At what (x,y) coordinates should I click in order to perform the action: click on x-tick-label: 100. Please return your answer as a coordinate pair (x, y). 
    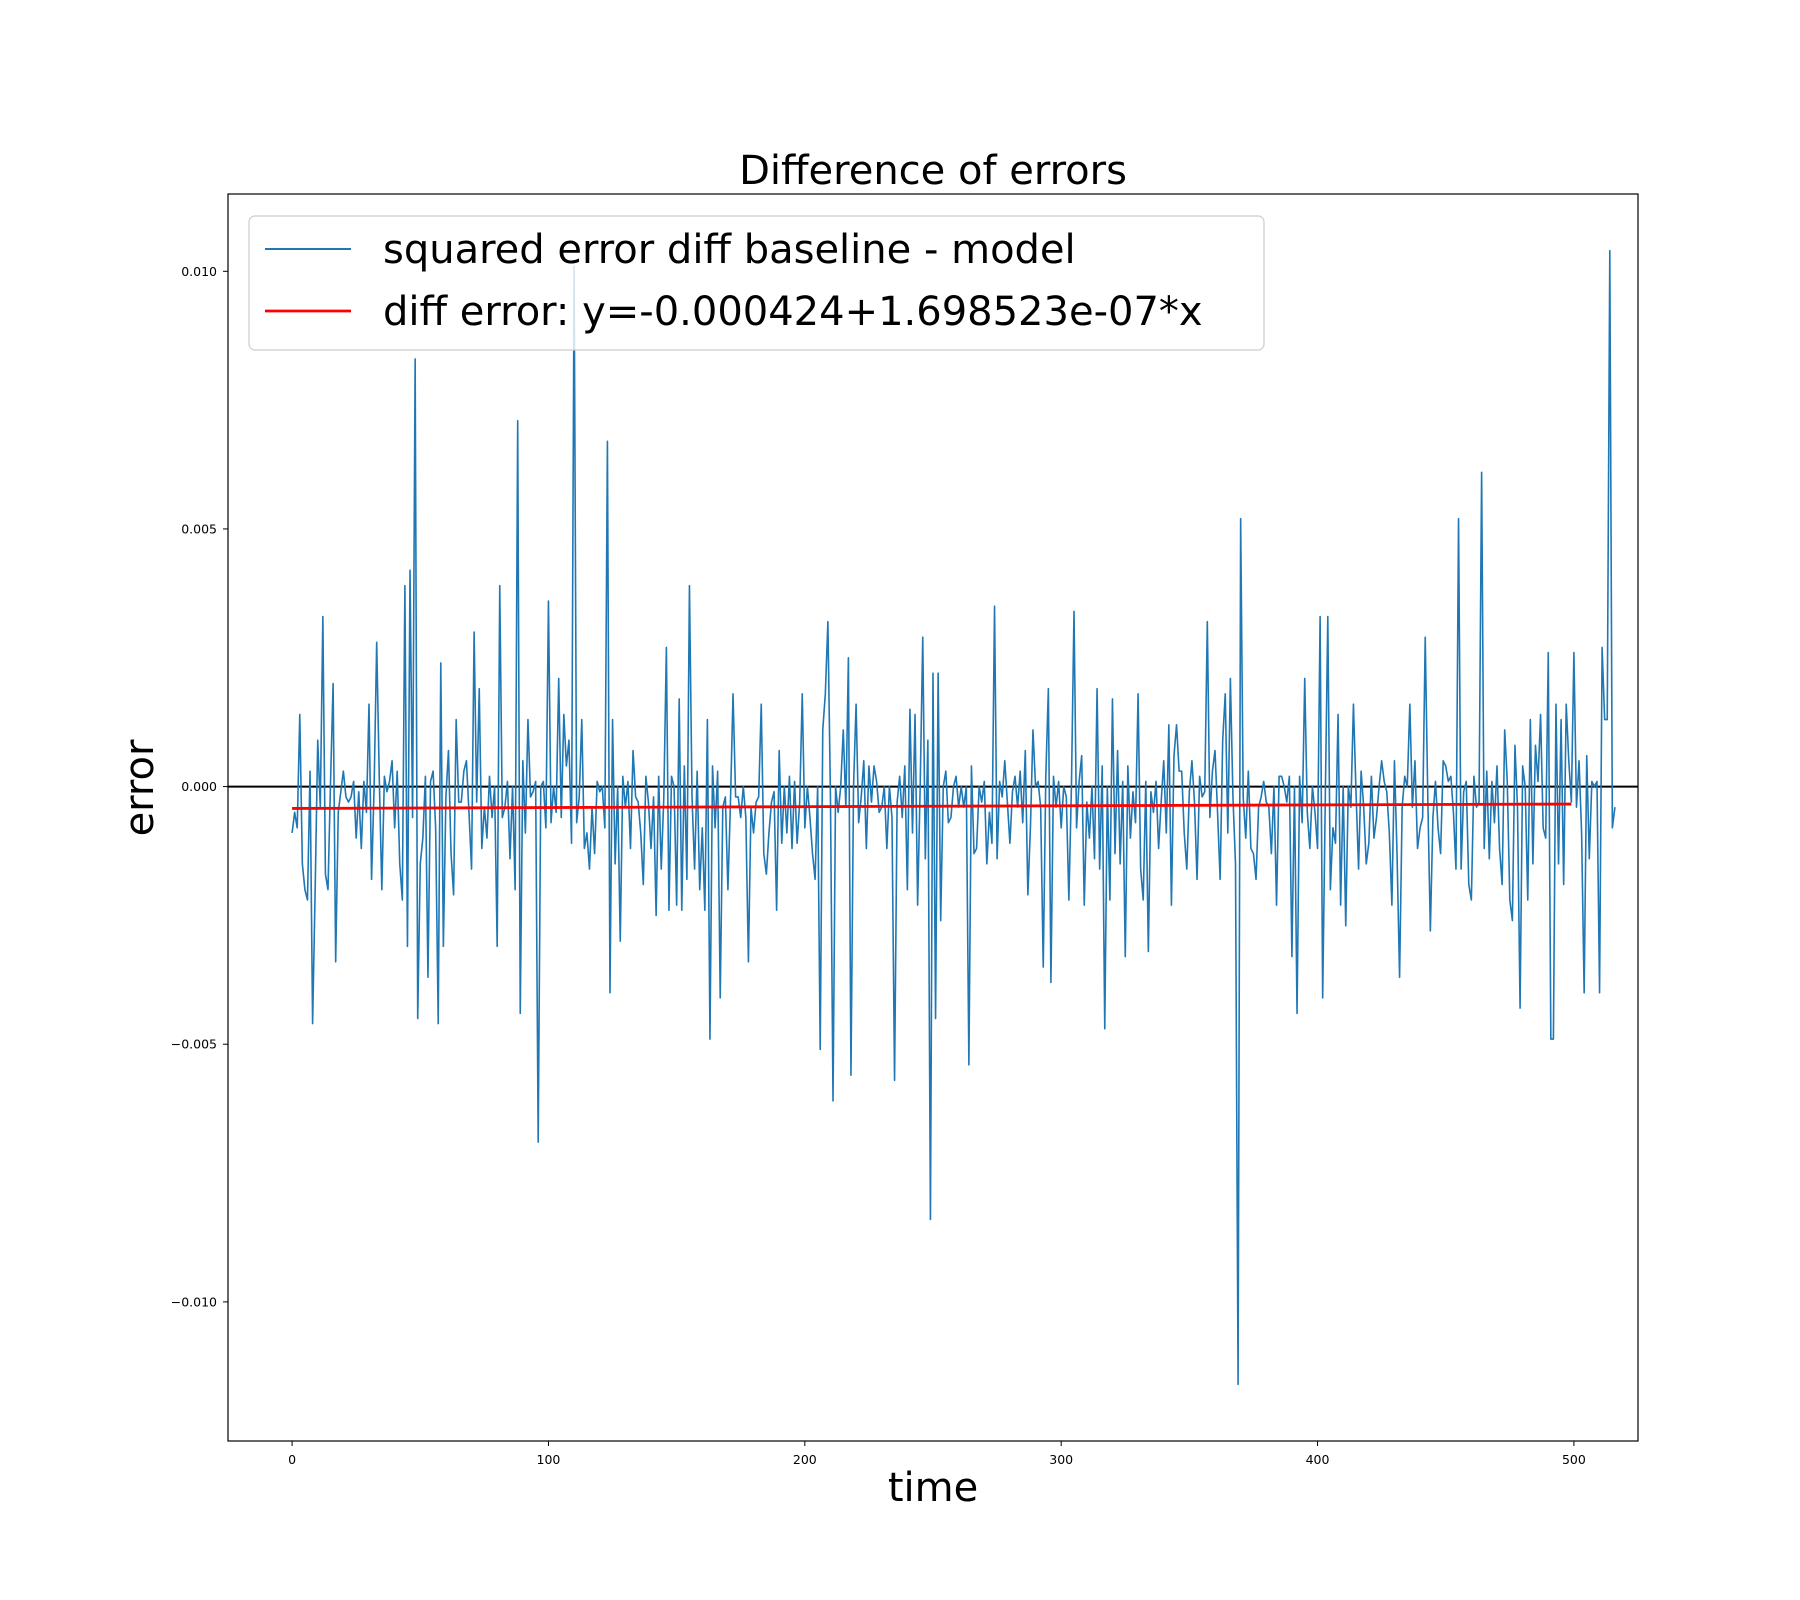
    Looking at the image, I should click on (549, 1459).